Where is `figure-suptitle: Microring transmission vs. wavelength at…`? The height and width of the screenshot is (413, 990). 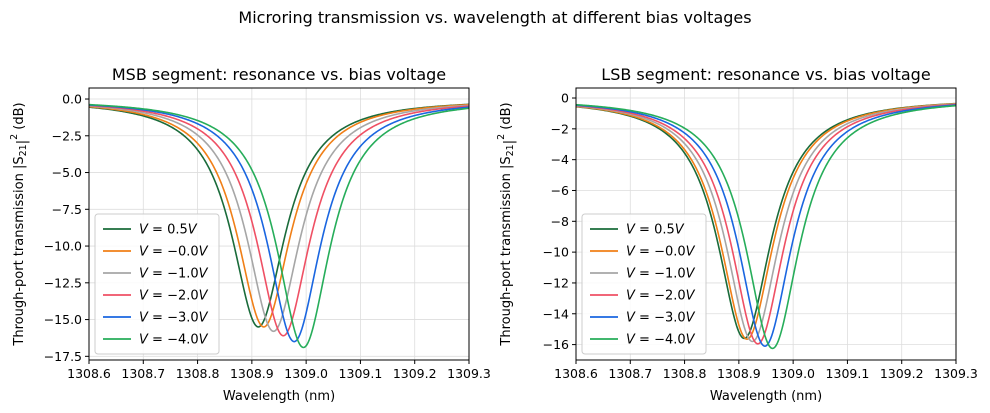
figure-suptitle: Microring transmission vs. wavelength at… is located at coordinates (494, 17).